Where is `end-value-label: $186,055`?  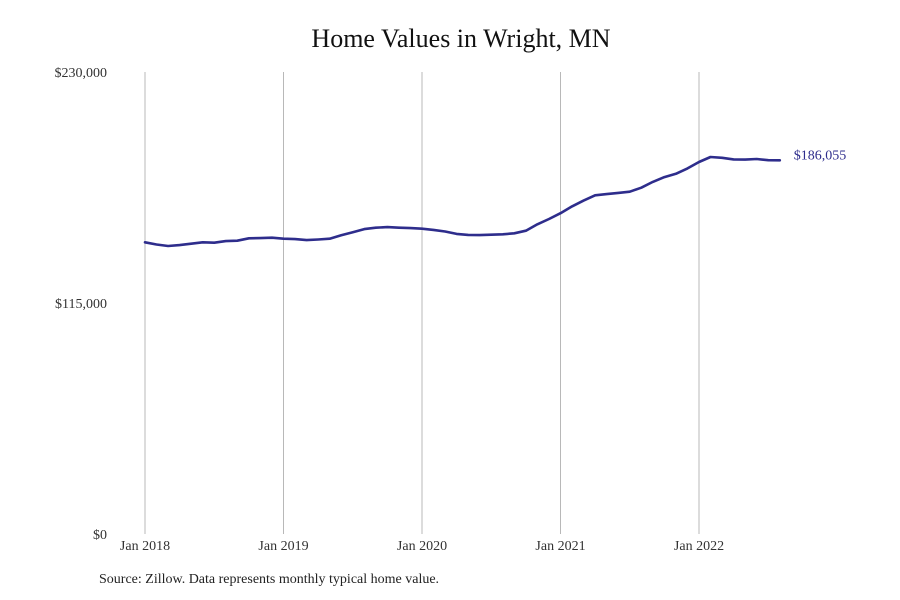 end-value-label: $186,055 is located at coordinates (820, 155).